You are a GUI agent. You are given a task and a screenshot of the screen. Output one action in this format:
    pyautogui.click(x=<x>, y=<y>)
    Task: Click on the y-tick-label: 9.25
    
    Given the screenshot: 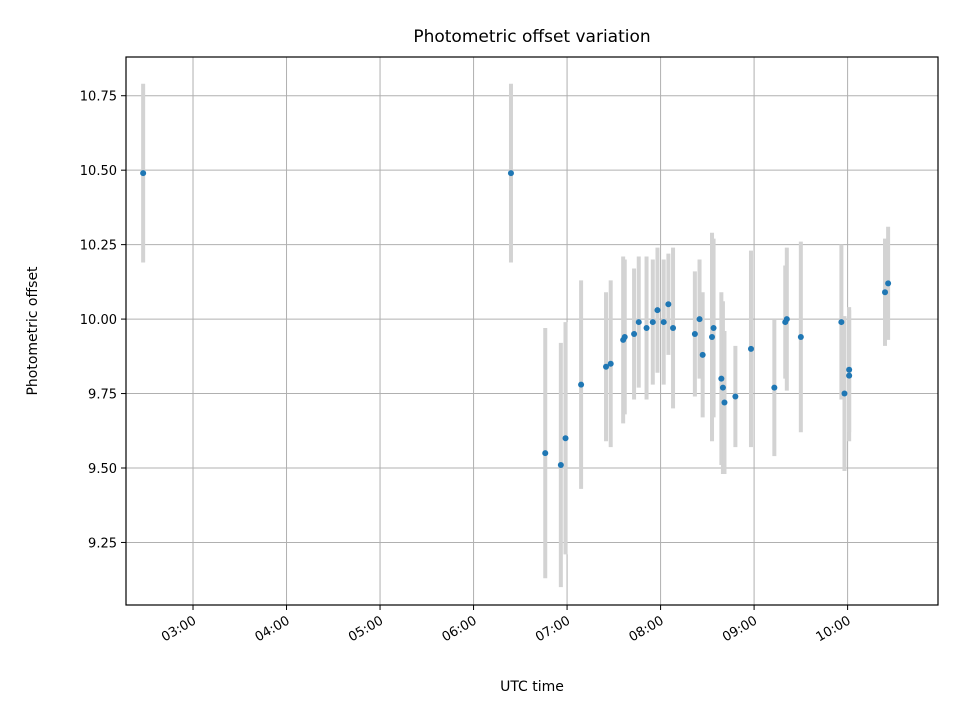 What is the action you would take?
    pyautogui.click(x=102, y=543)
    